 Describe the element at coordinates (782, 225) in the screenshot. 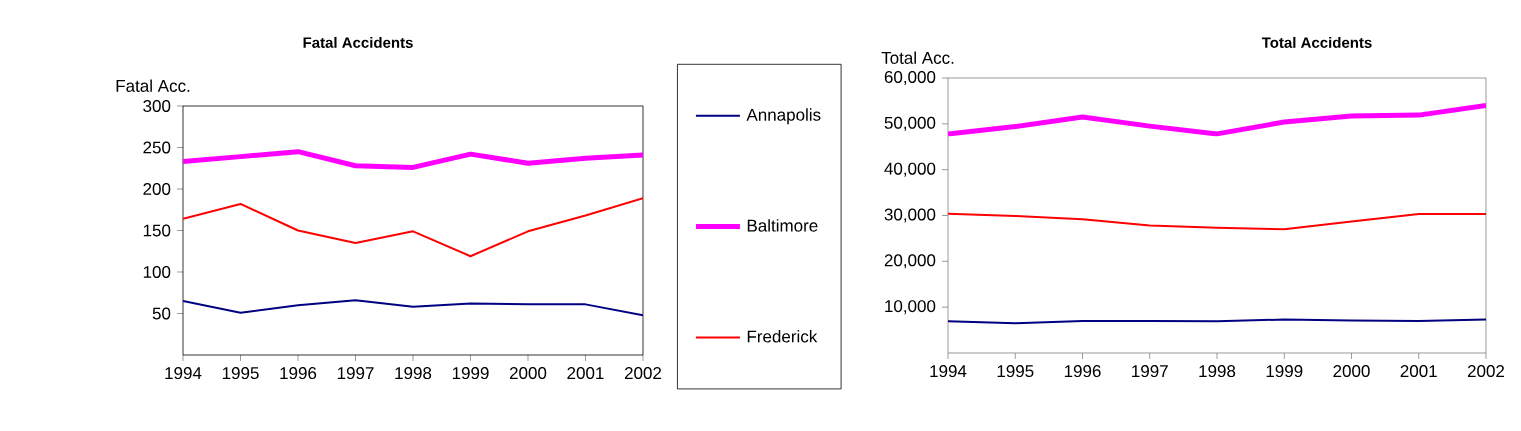

I see `legend-label: Baltimore` at that location.